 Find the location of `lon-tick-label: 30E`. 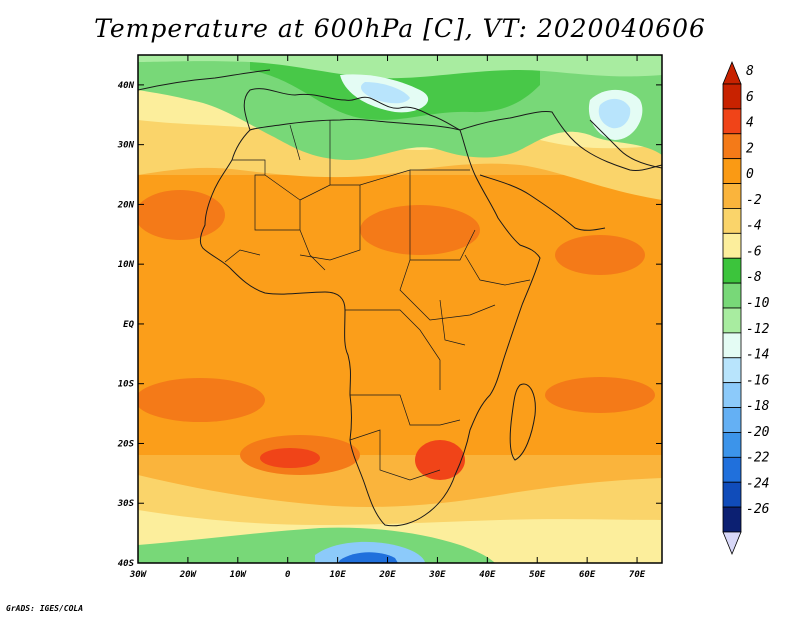

lon-tick-label: 30E is located at coordinates (437, 575).